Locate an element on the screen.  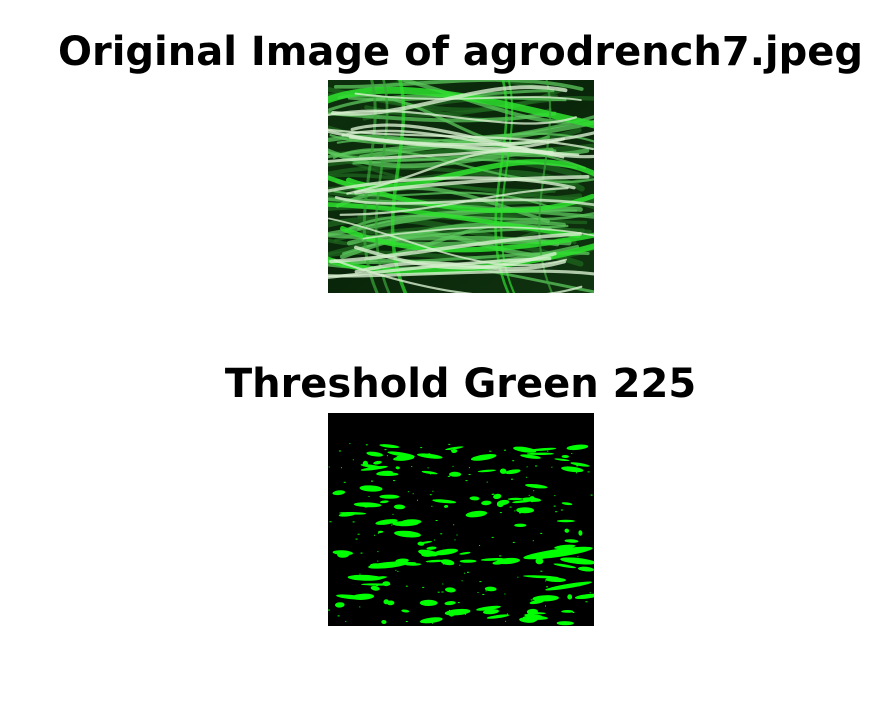
original-image-title: Original Image of agrodrench7.jpeg is located at coordinates (460, 52).